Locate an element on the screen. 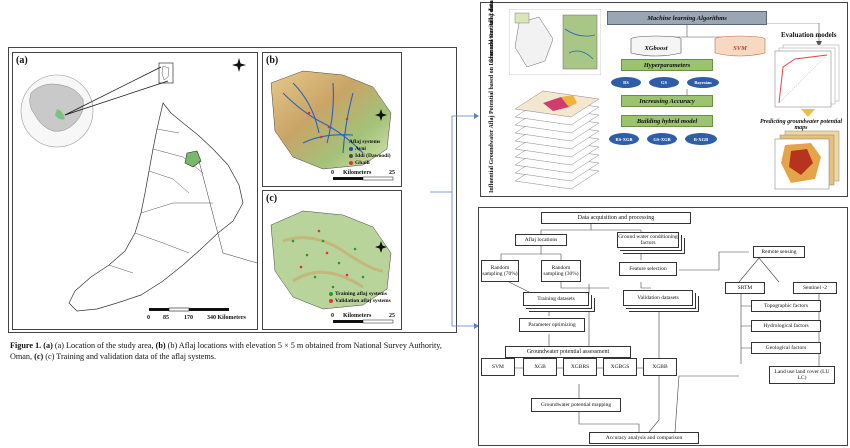 The height and width of the screenshot is (448, 850). aflaj-locations-box: Aflaj locations is located at coordinates (541, 240).